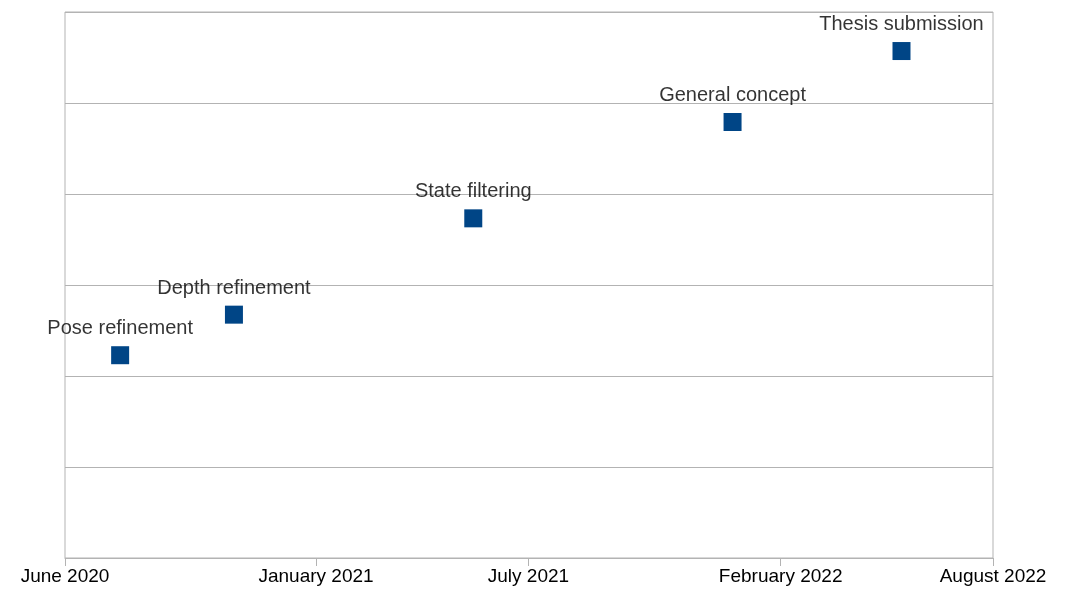 Image resolution: width=1068 pixels, height=604 pixels. What do you see at coordinates (316, 575) in the screenshot?
I see `x-tick-label: January 2021` at bounding box center [316, 575].